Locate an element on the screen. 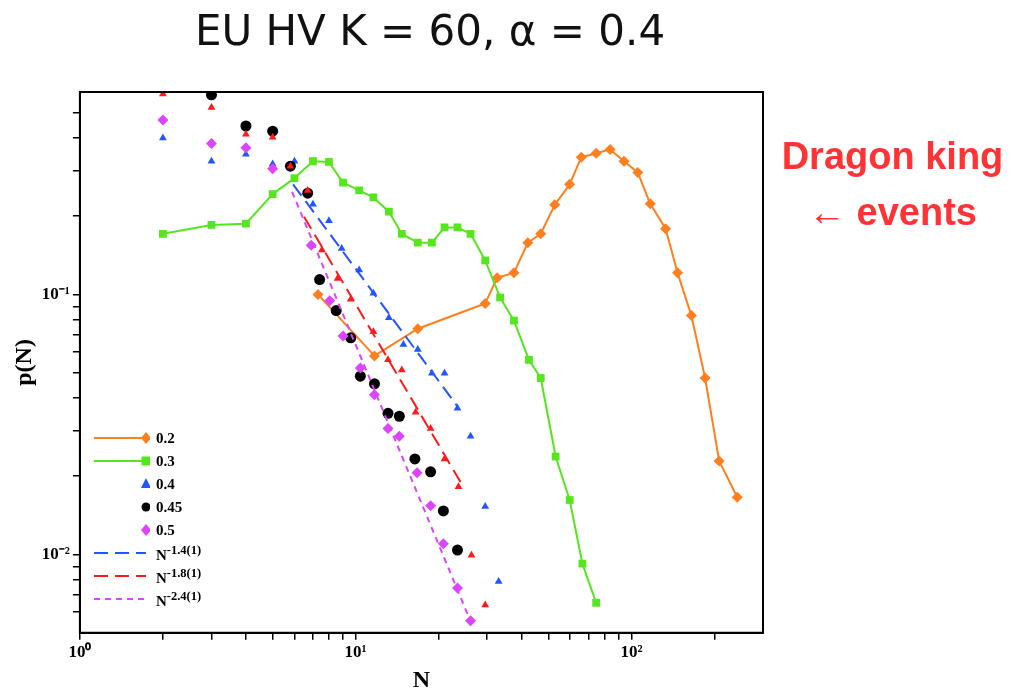 The height and width of the screenshot is (699, 1019). x-tick-label: 10¹ is located at coordinates (355, 652).